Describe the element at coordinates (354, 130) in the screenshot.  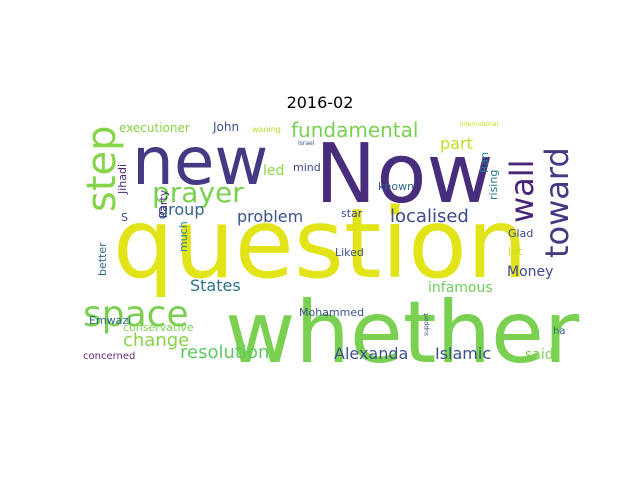
I see `cloud-word-fundamental: fundamental` at that location.